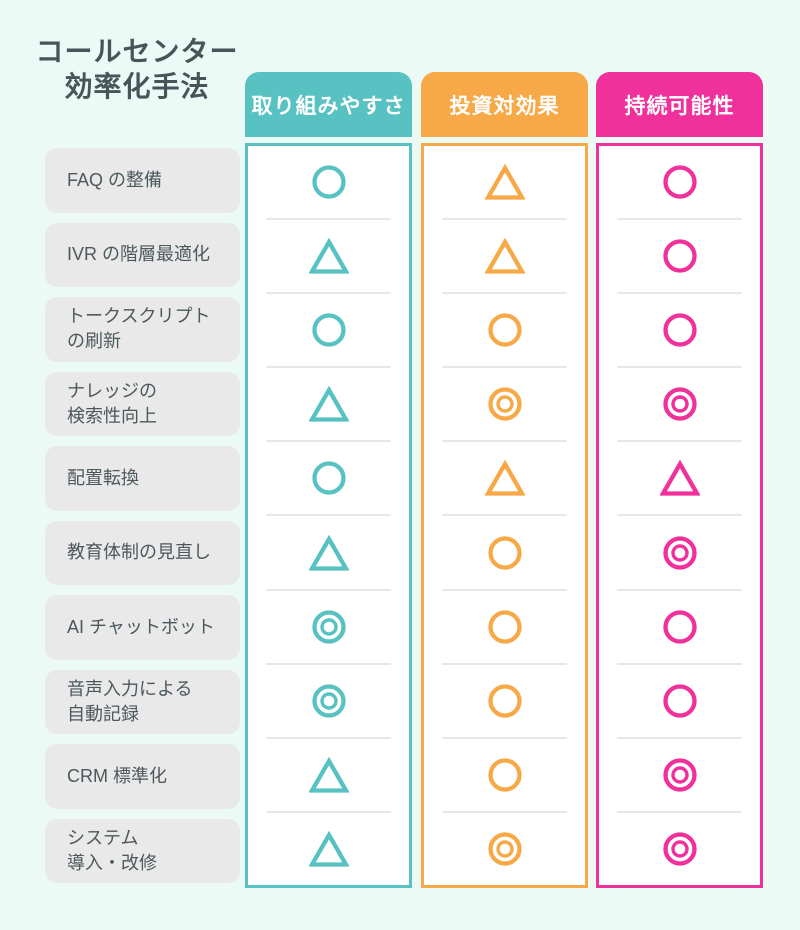 Image resolution: width=800 pixels, height=930 pixels. I want to click on page-title: コールセンター 効率化手法, so click(137, 69).